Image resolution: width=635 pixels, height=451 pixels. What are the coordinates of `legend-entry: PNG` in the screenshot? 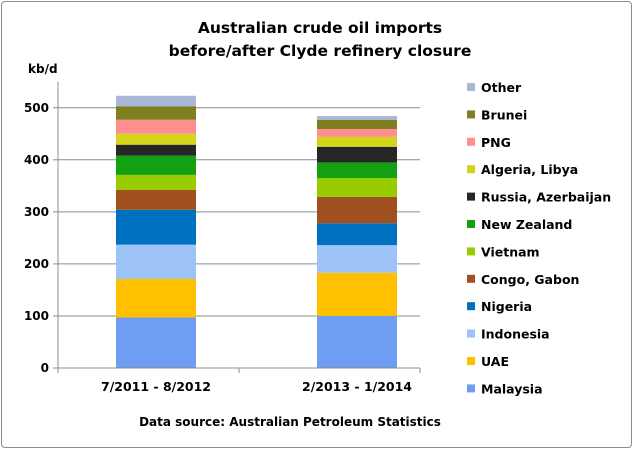 It's located at (496, 142).